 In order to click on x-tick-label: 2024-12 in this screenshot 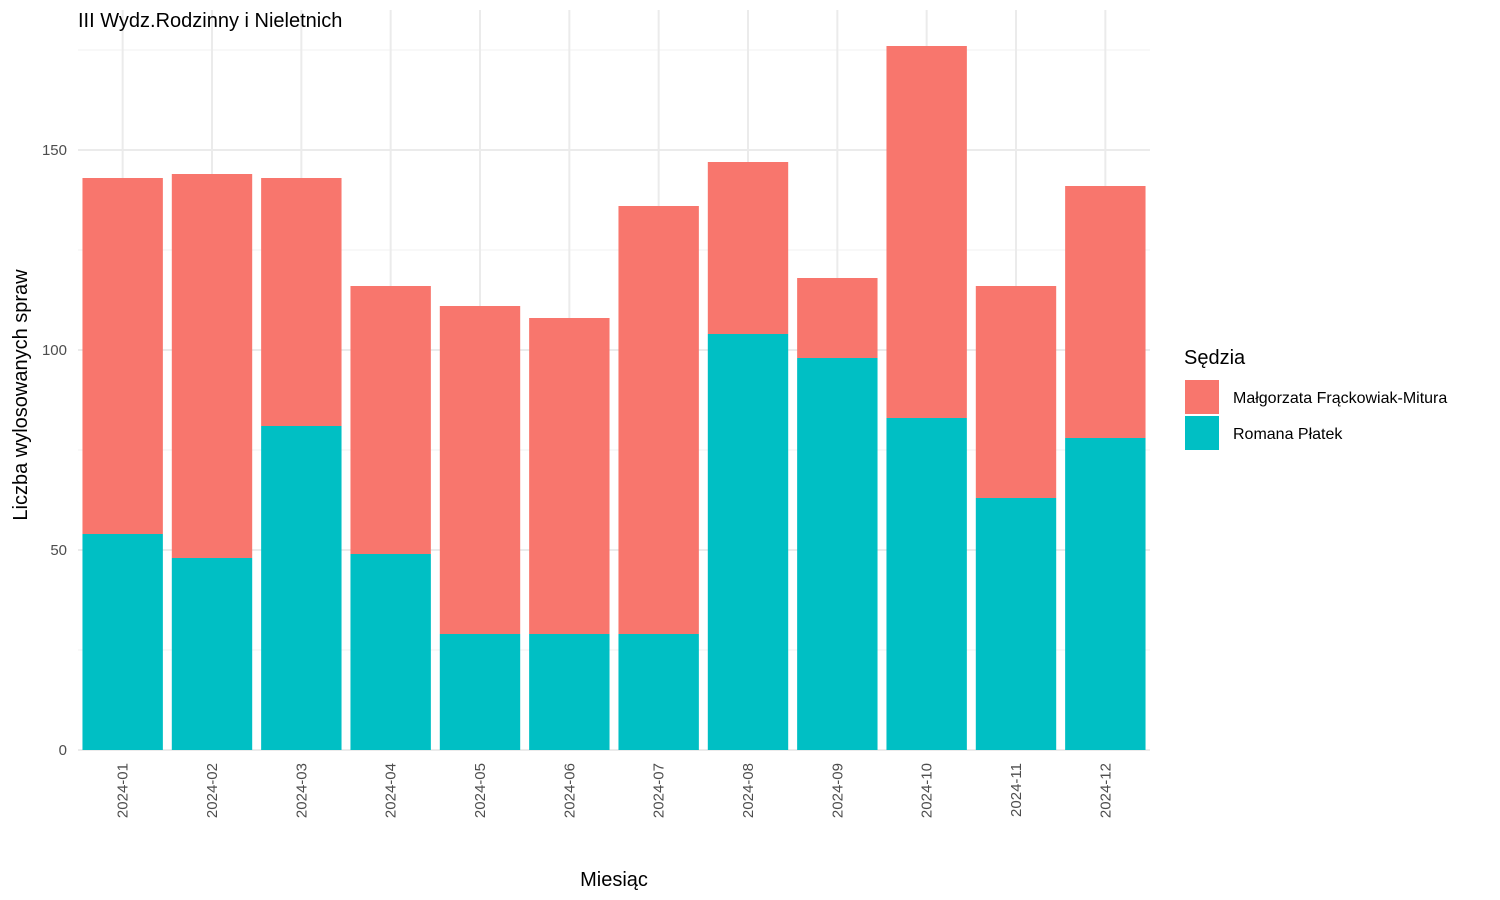, I will do `click(1105, 790)`.